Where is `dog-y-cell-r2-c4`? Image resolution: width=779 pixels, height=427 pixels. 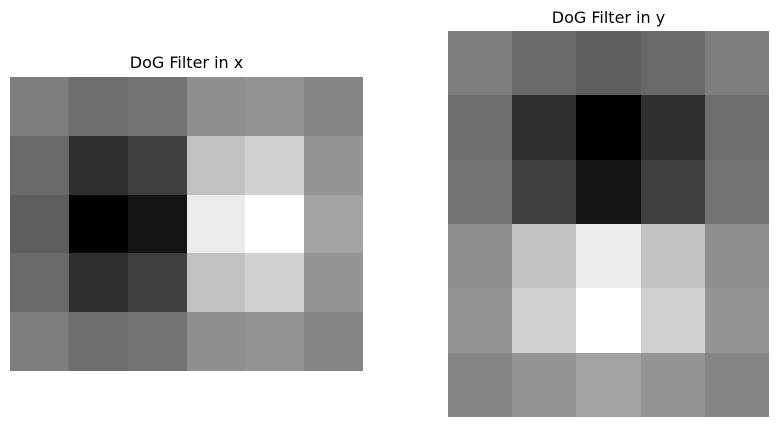 dog-y-cell-r2-c4 is located at coordinates (737, 192).